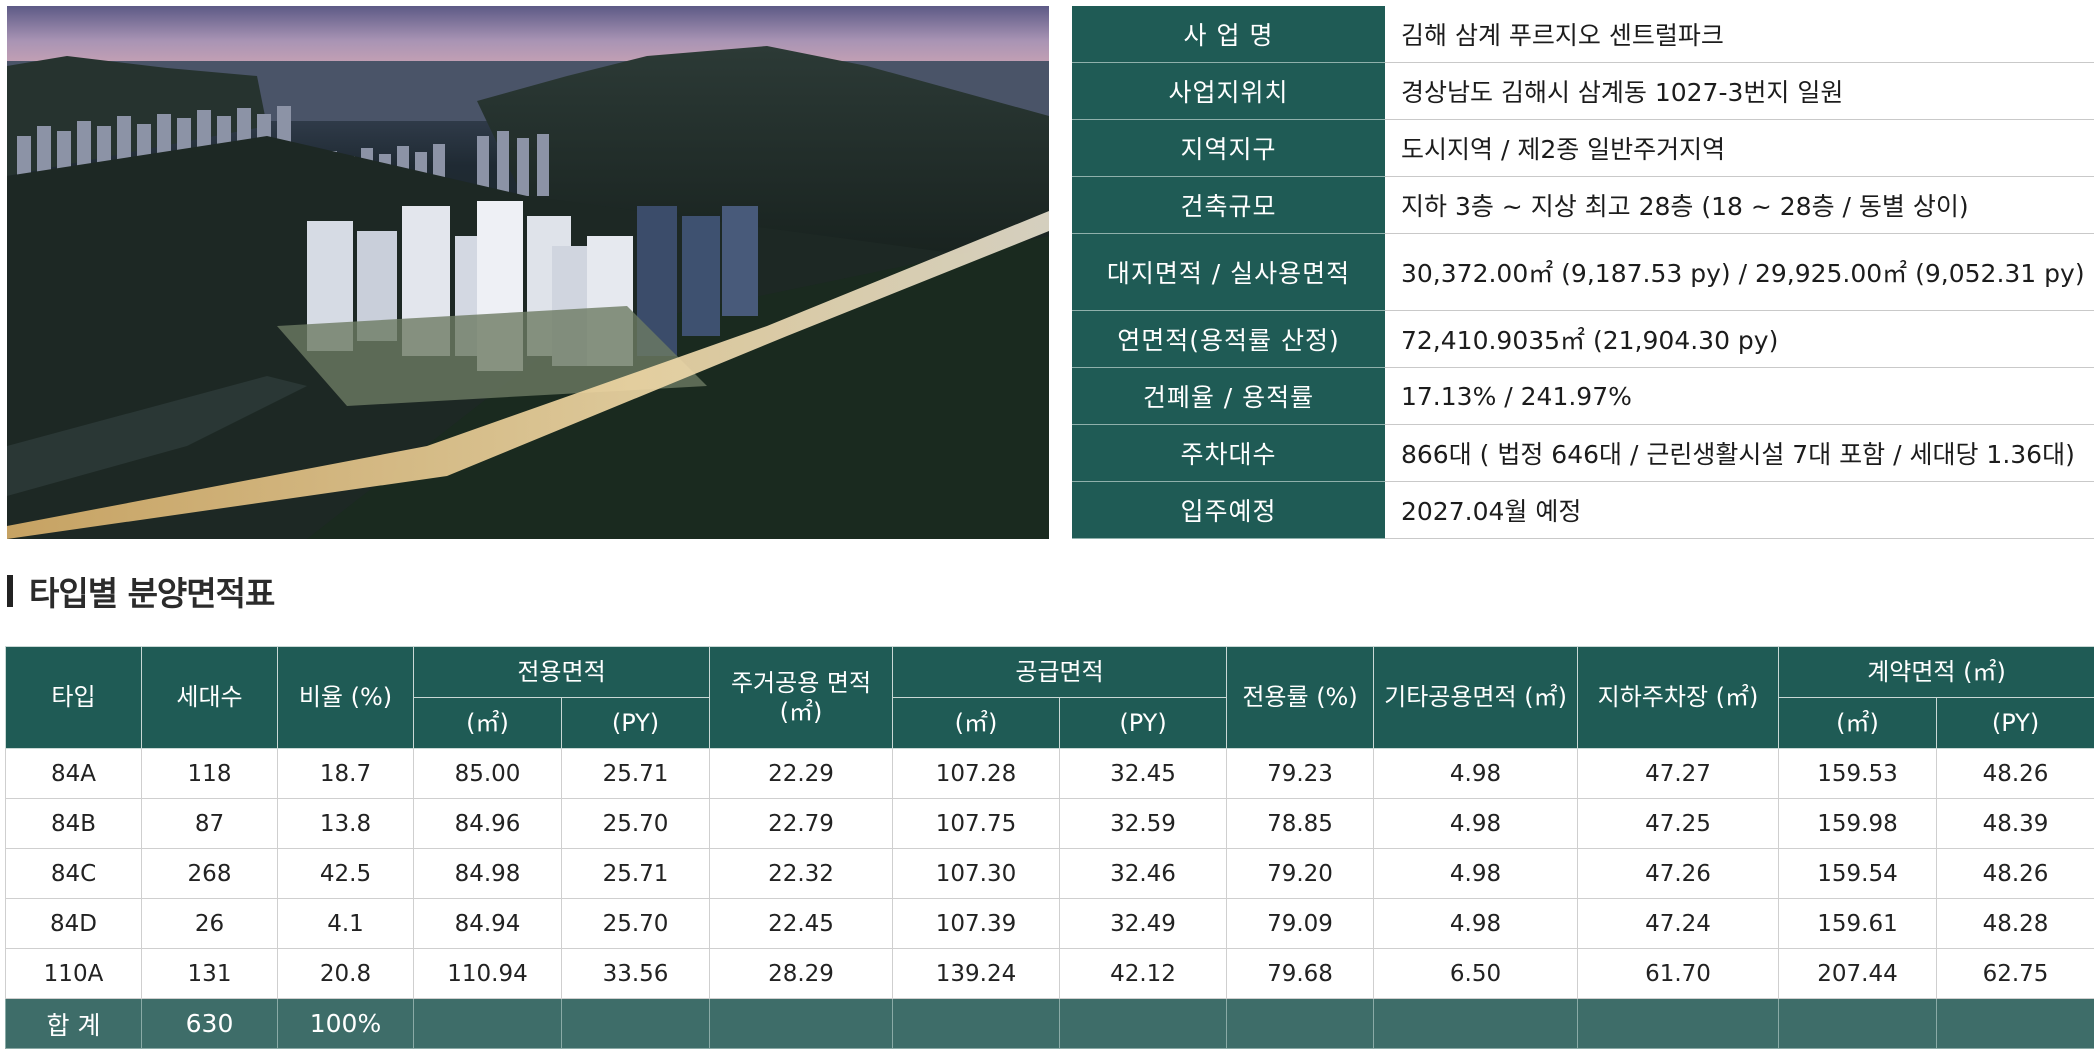 The height and width of the screenshot is (1049, 2094). What do you see at coordinates (801, 824) in the screenshot?
I see `cell-residential-common: 22.79` at bounding box center [801, 824].